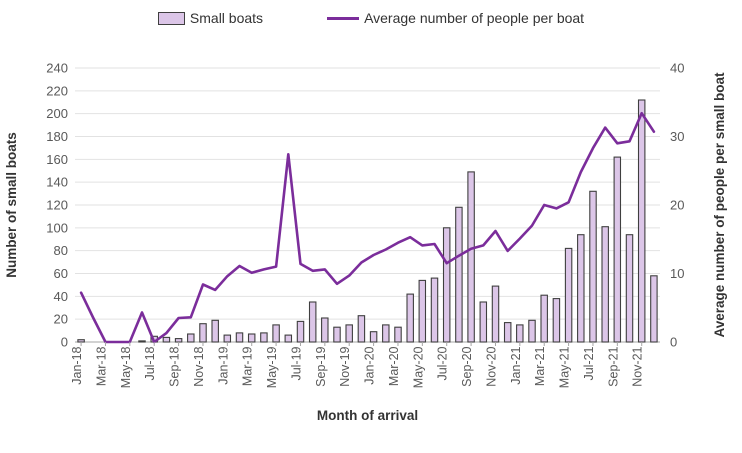  I want to click on x-tick-label: Jul-19, so click(296, 363).